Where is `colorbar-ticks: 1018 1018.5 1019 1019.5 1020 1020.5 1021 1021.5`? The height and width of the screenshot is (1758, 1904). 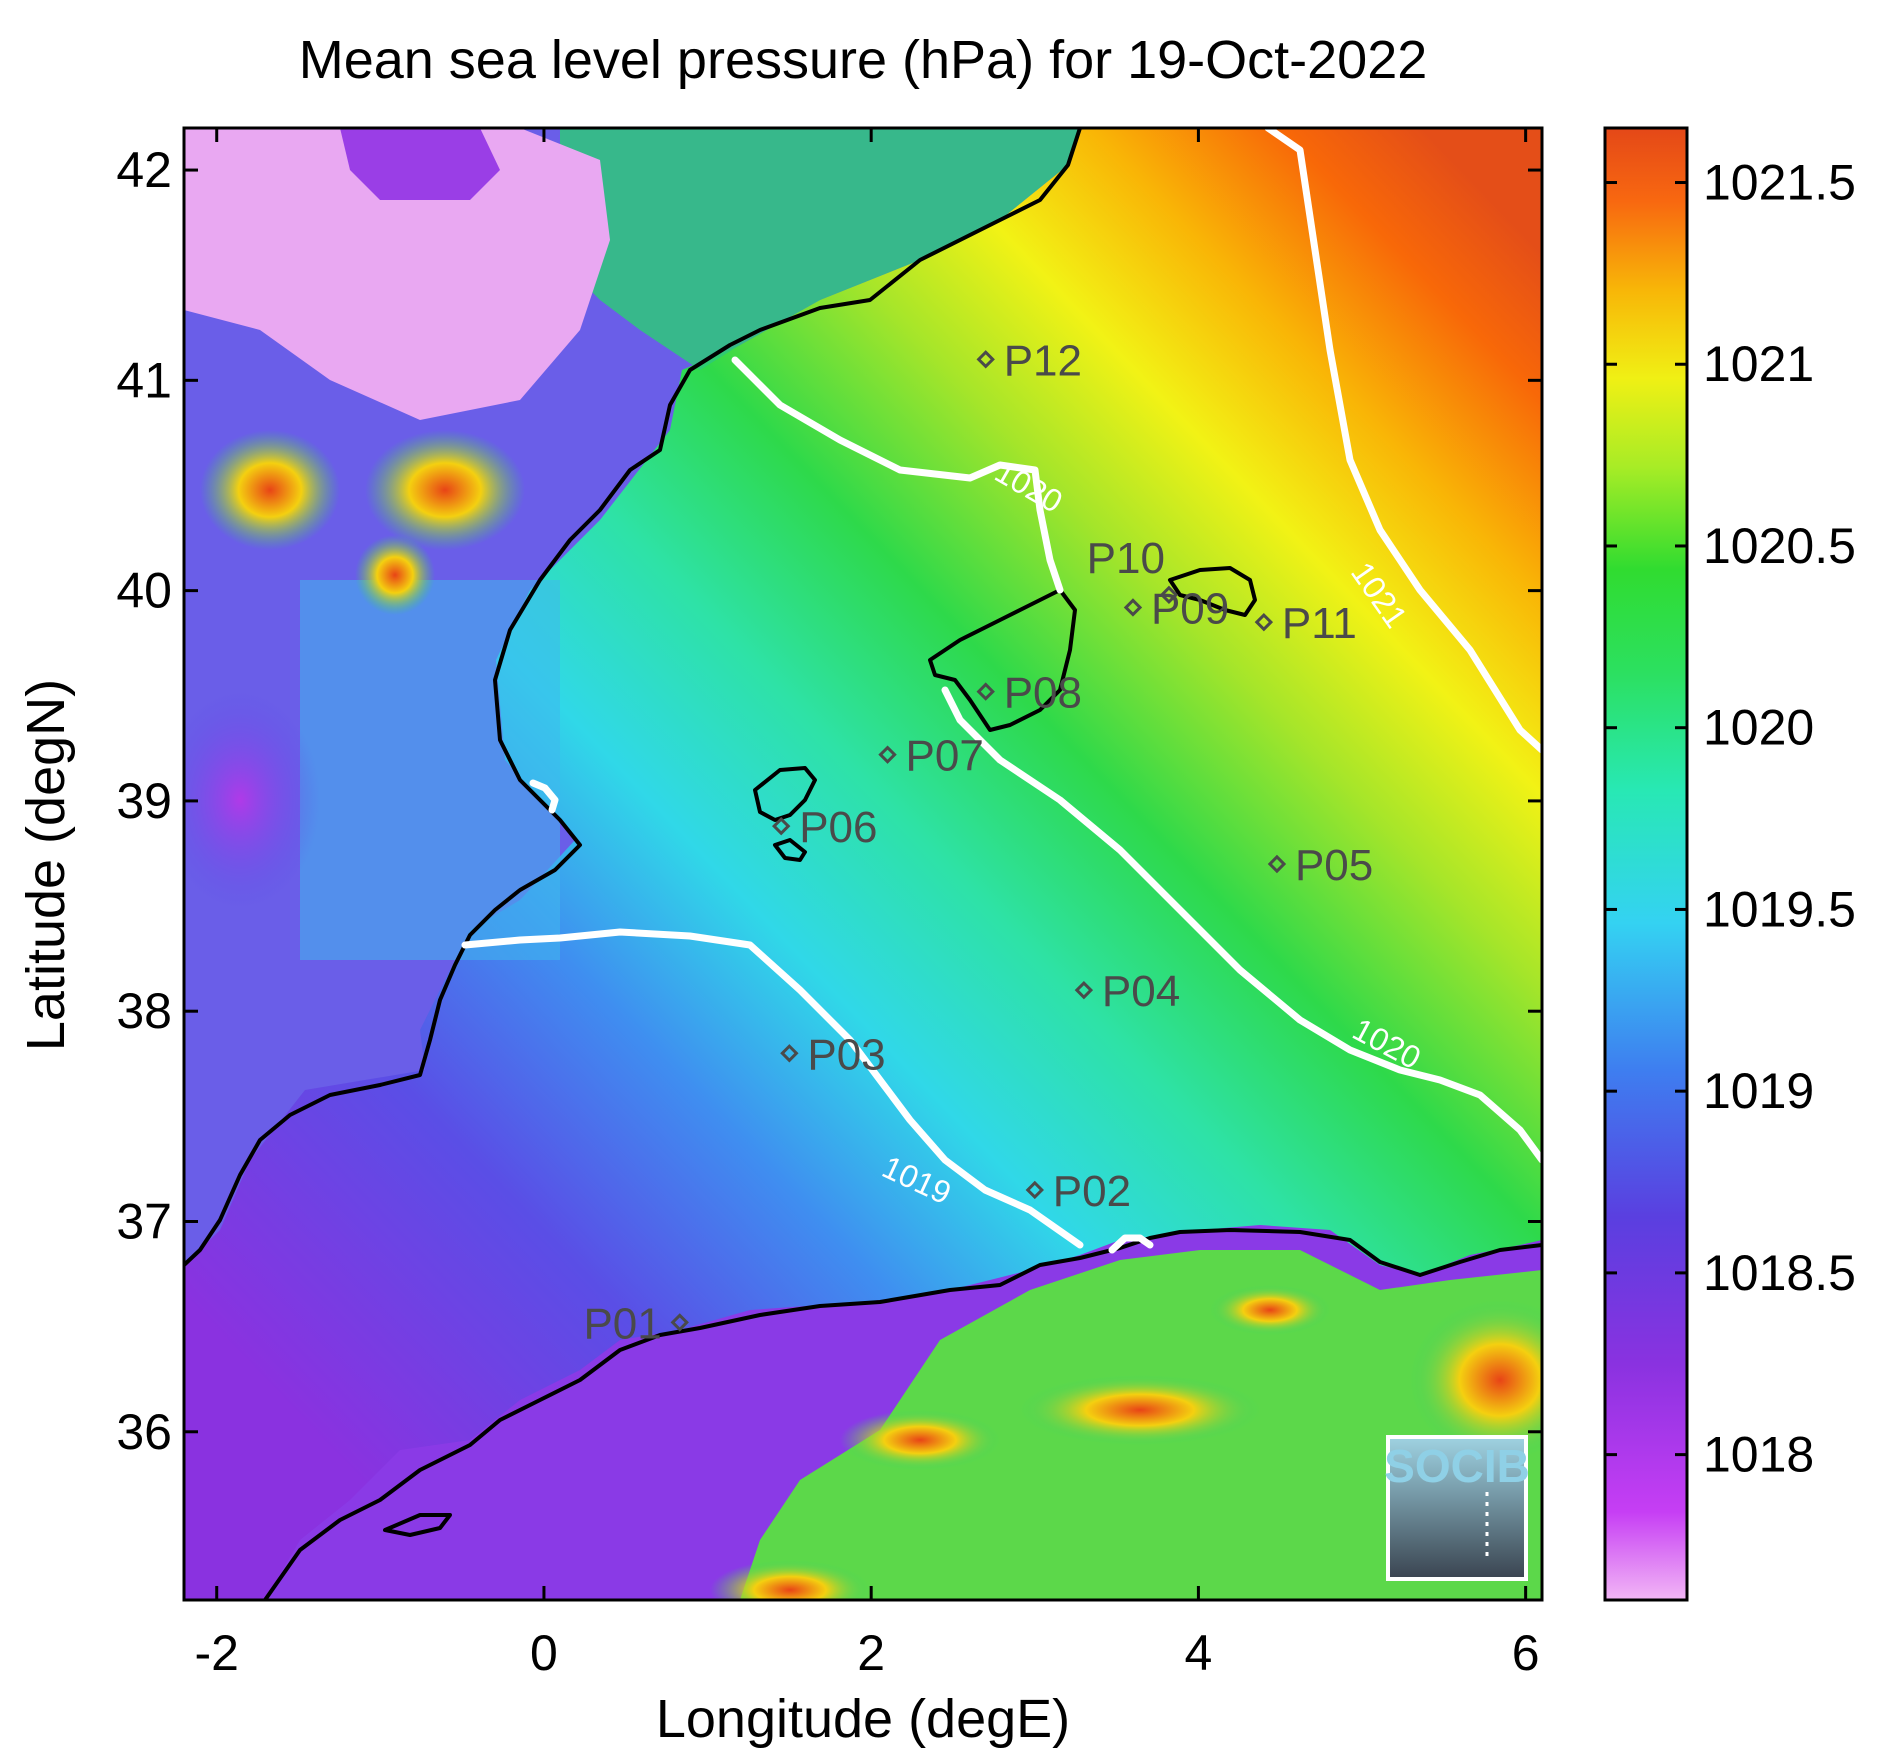 colorbar-ticks: 1018 1018.5 1019 1019.5 1020 1020.5 1021 1021.5 is located at coordinates (1730, 819).